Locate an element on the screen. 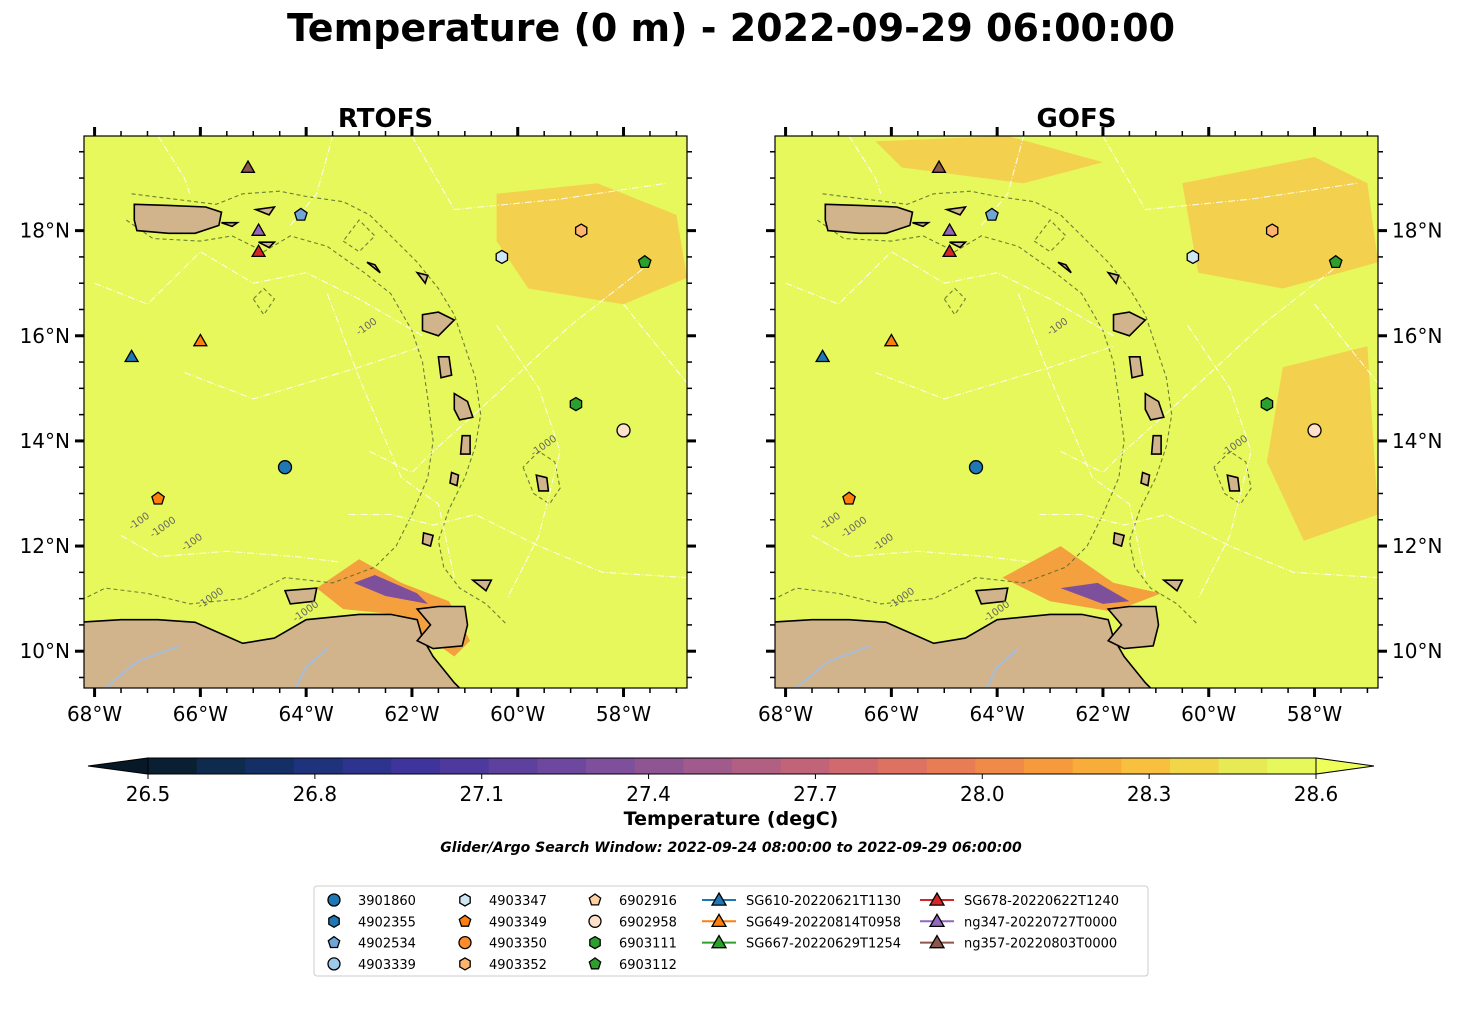  legend-item: 4903349 is located at coordinates (502, 922).